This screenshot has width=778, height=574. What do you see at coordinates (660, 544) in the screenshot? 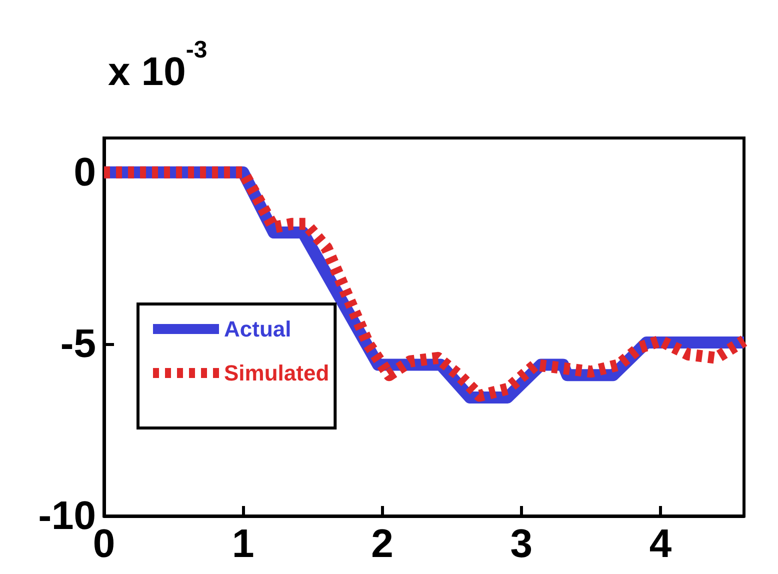
I see `x-tick-label: 4` at bounding box center [660, 544].